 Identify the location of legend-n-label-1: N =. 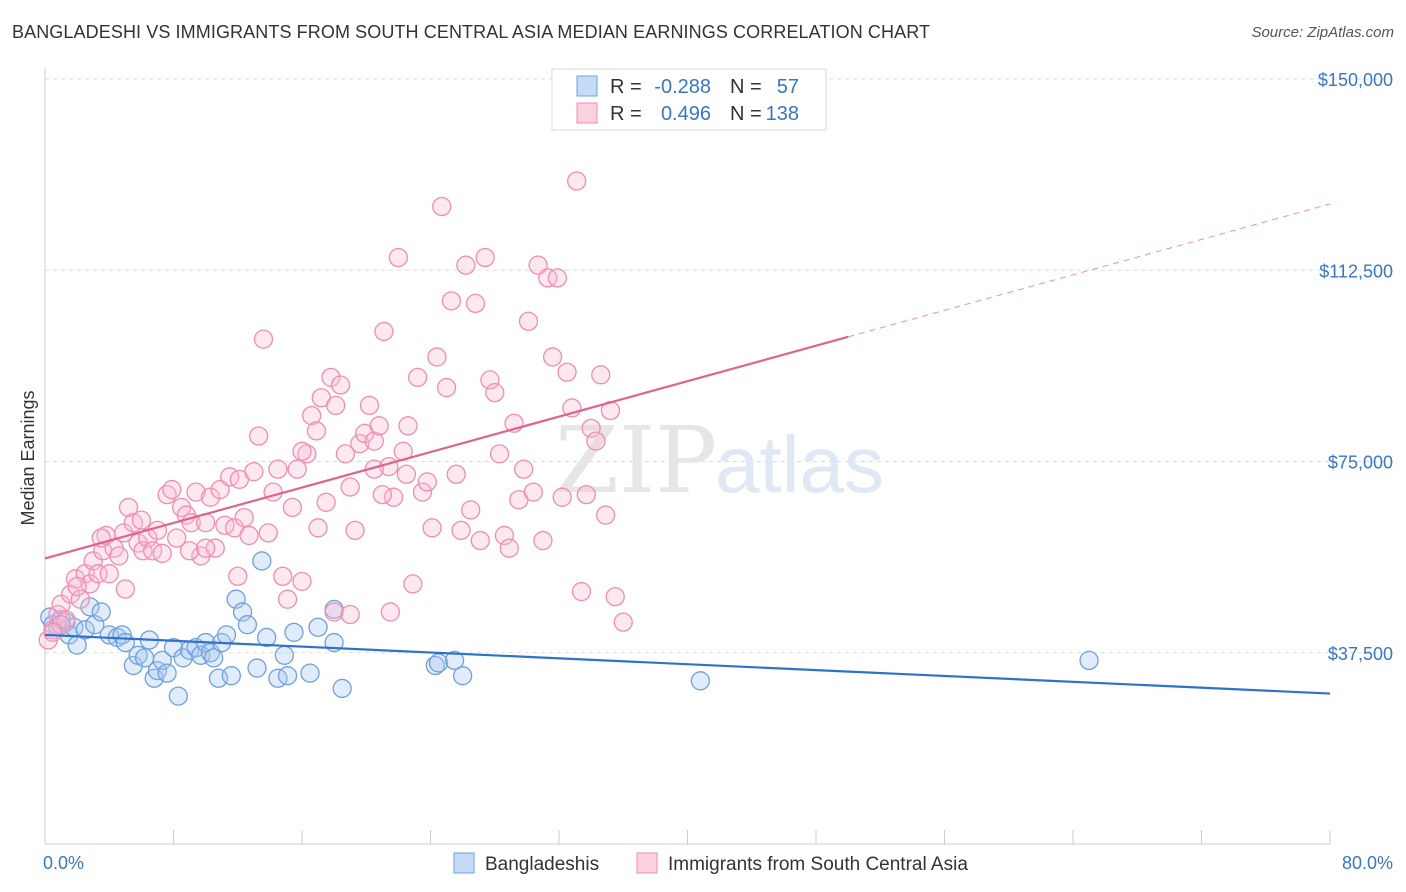
(746, 87).